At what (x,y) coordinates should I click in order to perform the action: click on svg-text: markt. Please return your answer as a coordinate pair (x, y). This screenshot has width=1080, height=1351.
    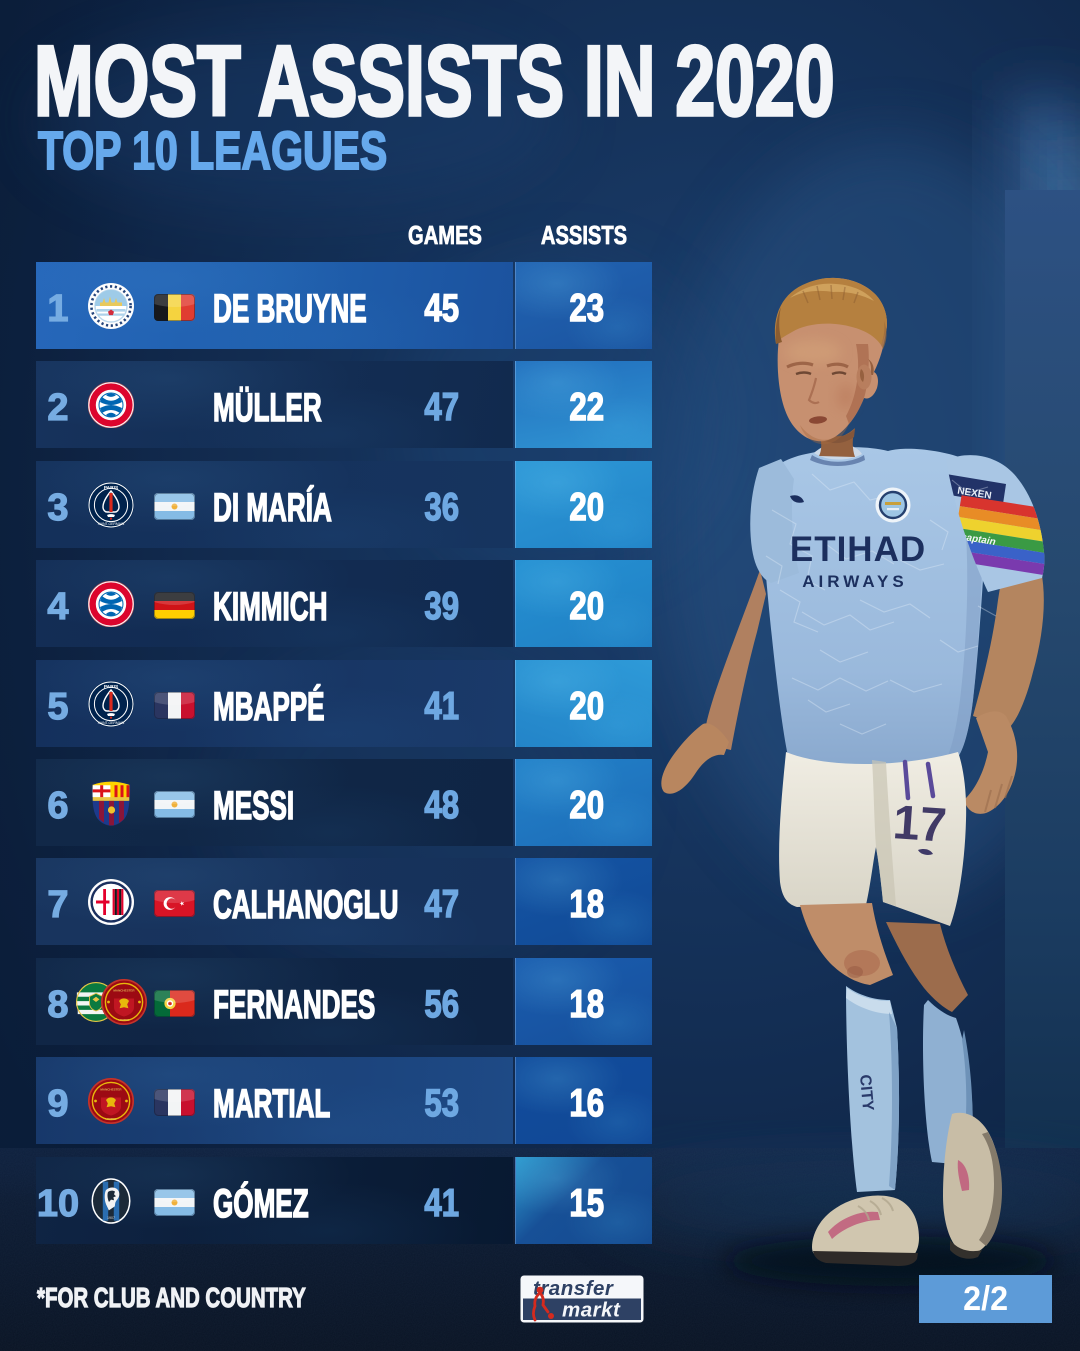
    Looking at the image, I should click on (591, 1310).